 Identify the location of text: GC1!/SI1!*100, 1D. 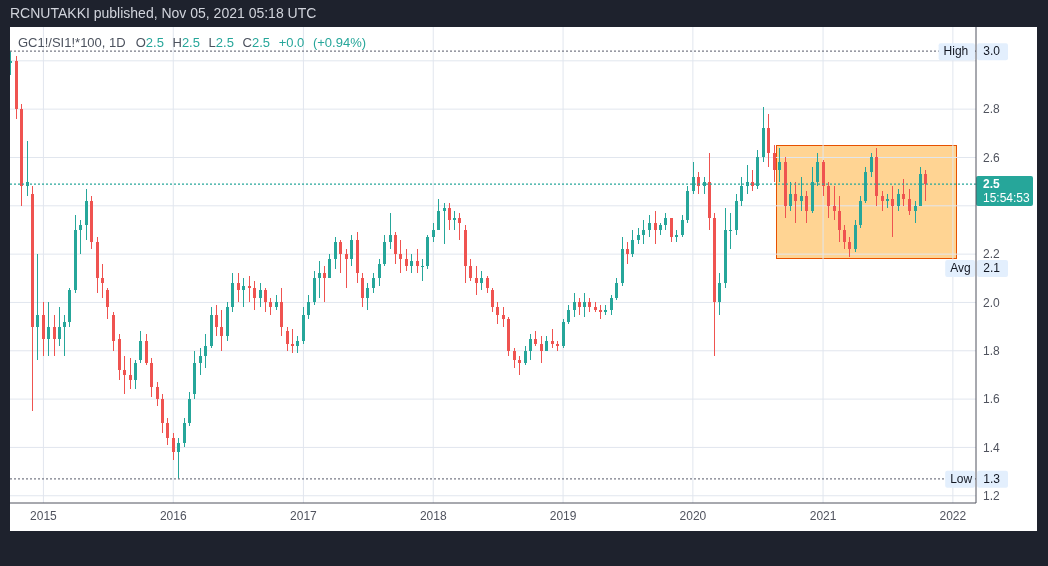
(72, 42).